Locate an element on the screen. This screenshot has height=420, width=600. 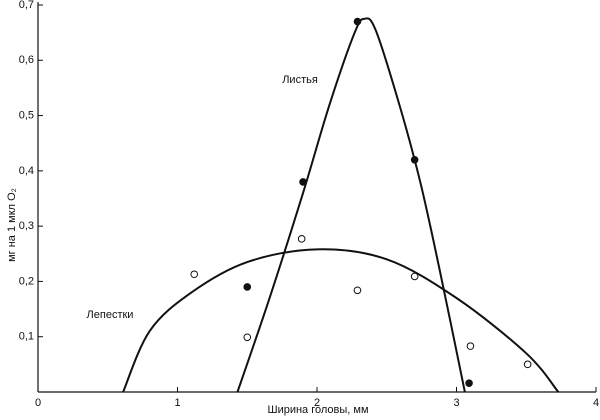
x-tick-label: 4 is located at coordinates (596, 403).